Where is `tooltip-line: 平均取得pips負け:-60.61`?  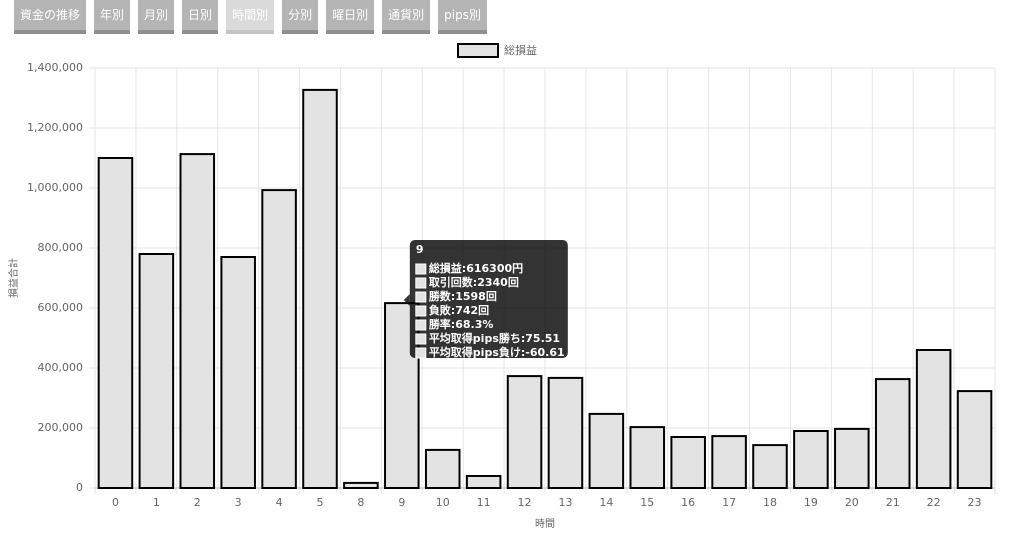
tooltip-line: 平均取得pips負け:-60.61 is located at coordinates (497, 352).